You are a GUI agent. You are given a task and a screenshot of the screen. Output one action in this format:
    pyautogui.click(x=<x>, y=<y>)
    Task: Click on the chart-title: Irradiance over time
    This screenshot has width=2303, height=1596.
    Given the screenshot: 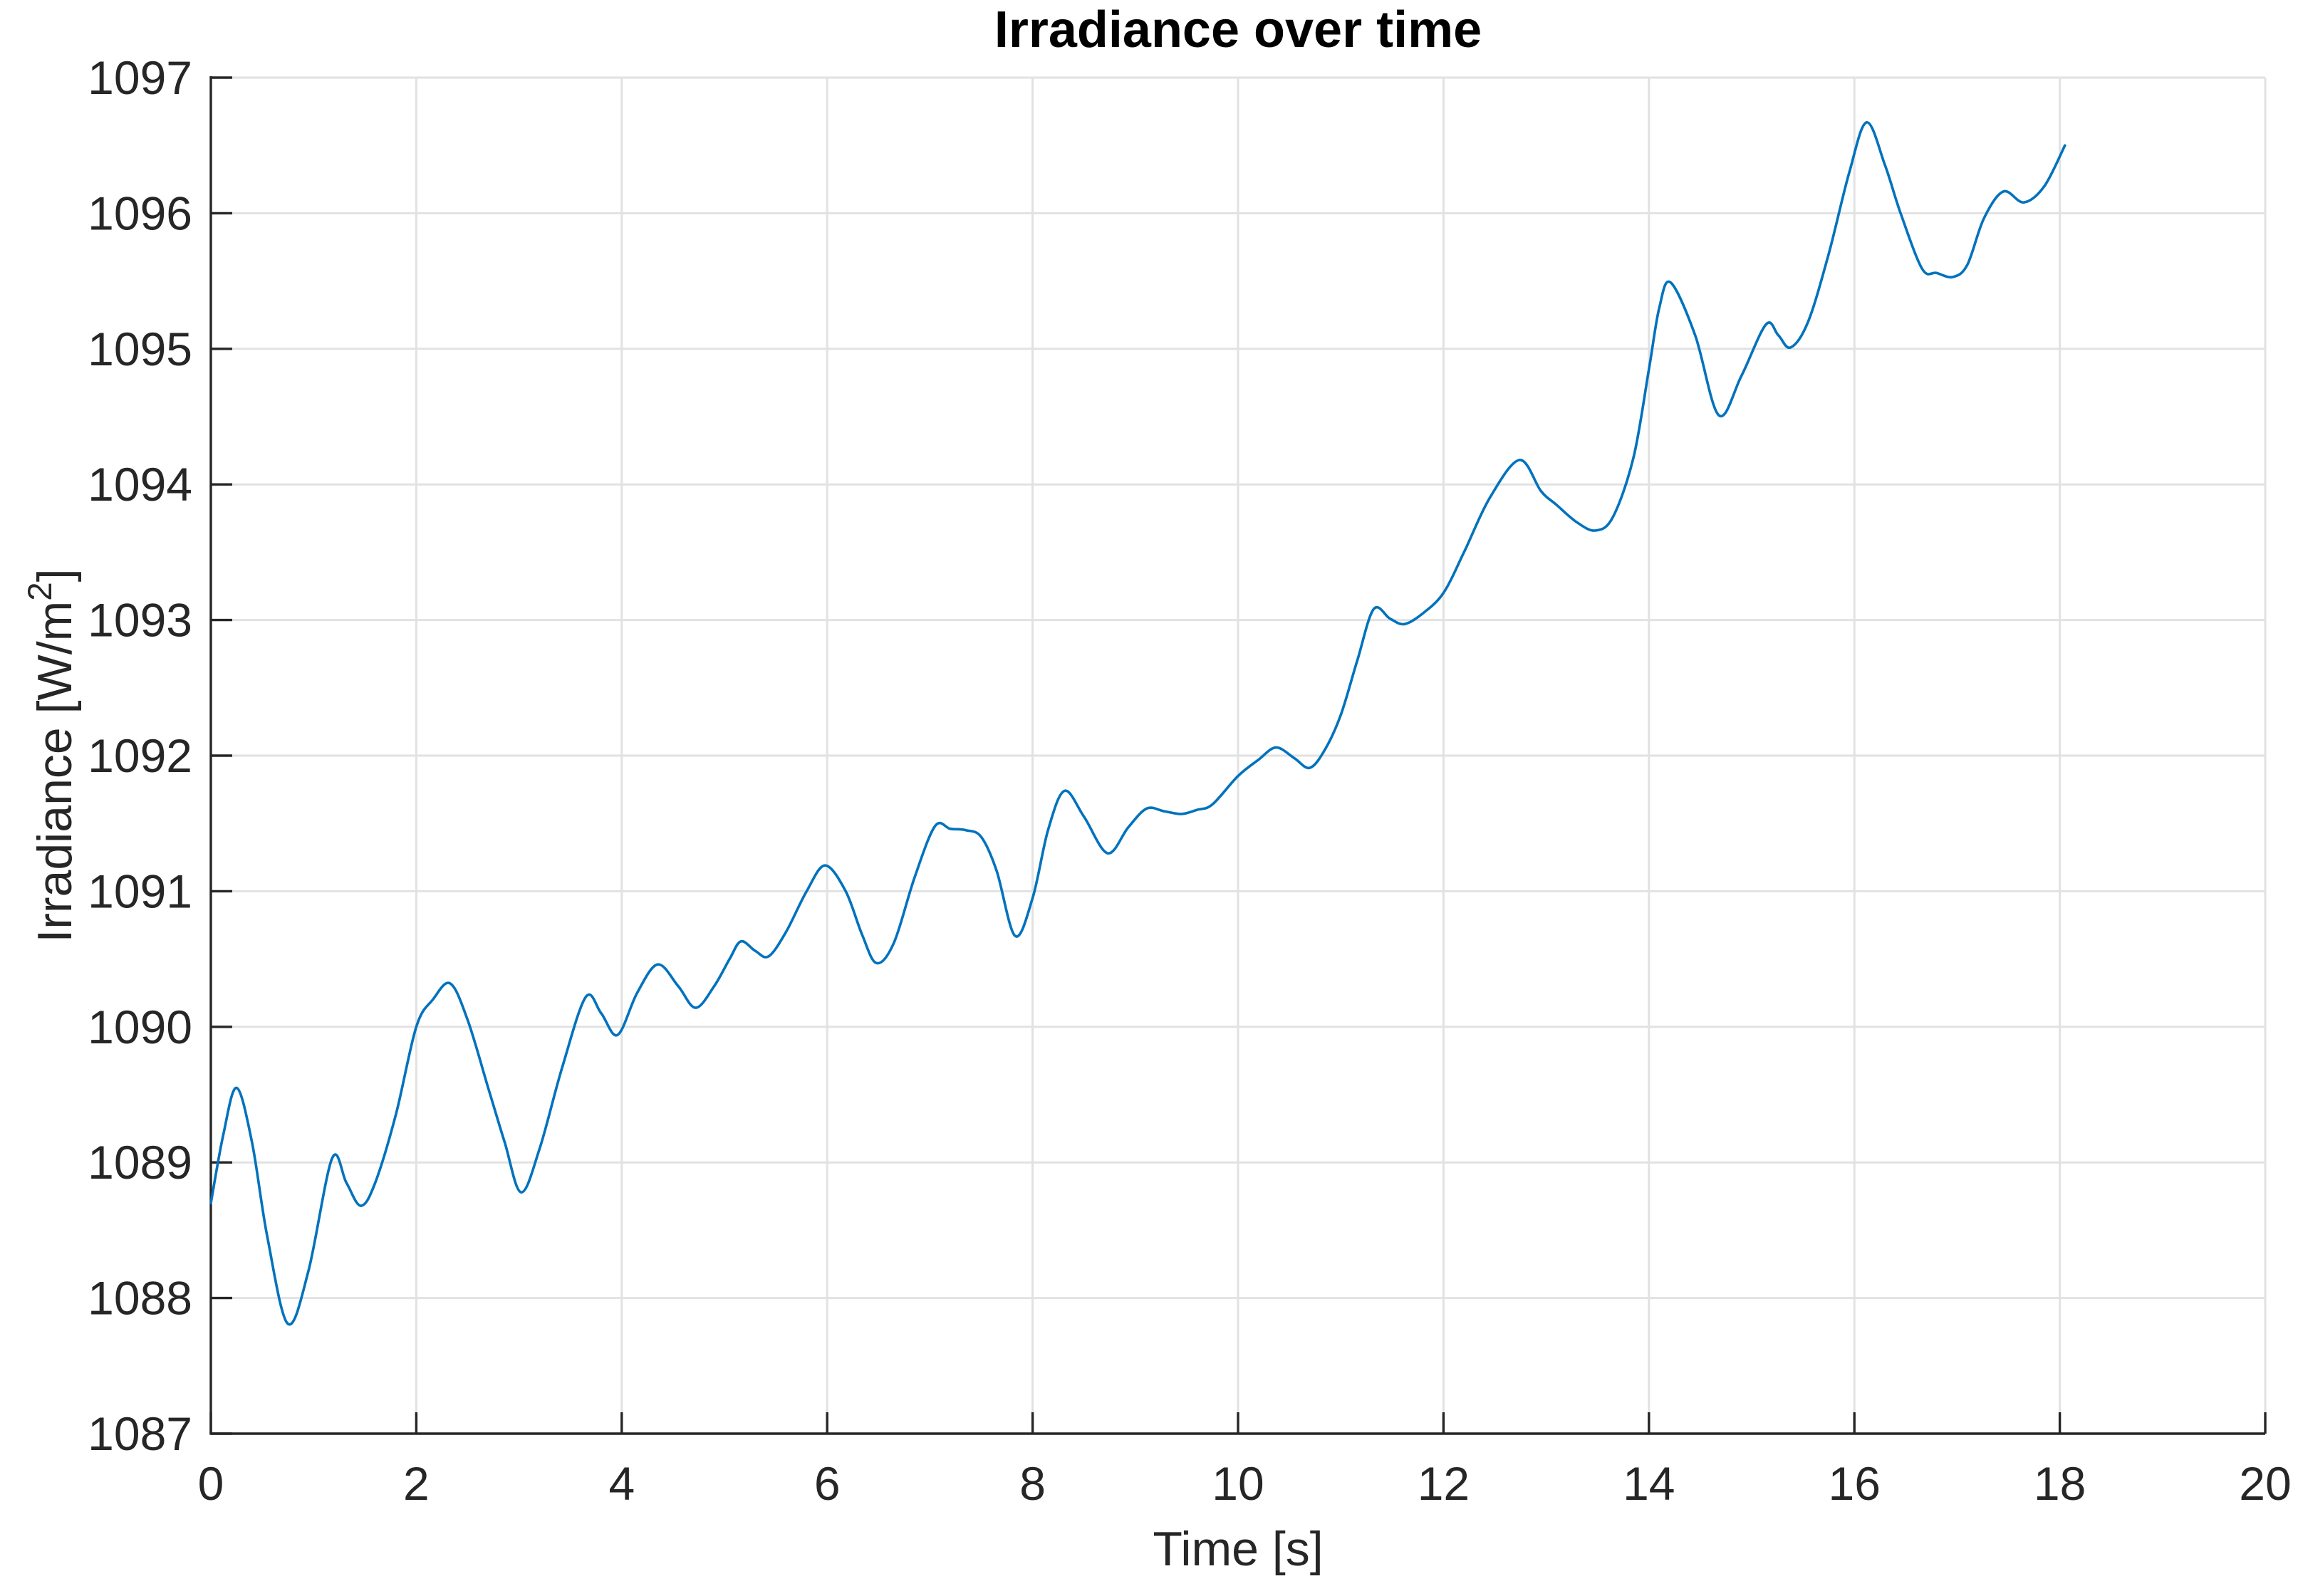 What is the action you would take?
    pyautogui.click(x=1238, y=29)
    